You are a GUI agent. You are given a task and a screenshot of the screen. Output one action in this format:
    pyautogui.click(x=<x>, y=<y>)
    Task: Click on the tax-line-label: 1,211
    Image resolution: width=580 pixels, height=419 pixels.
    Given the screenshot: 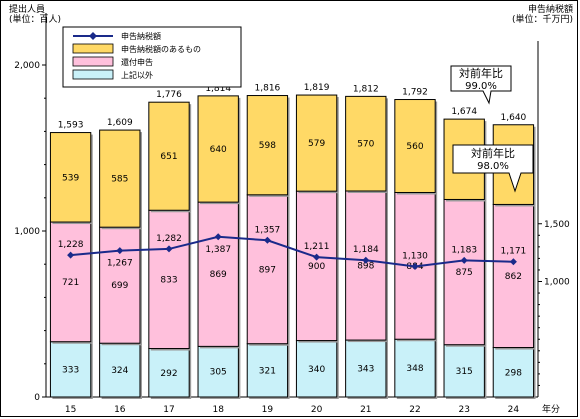 What is the action you would take?
    pyautogui.click(x=317, y=247)
    